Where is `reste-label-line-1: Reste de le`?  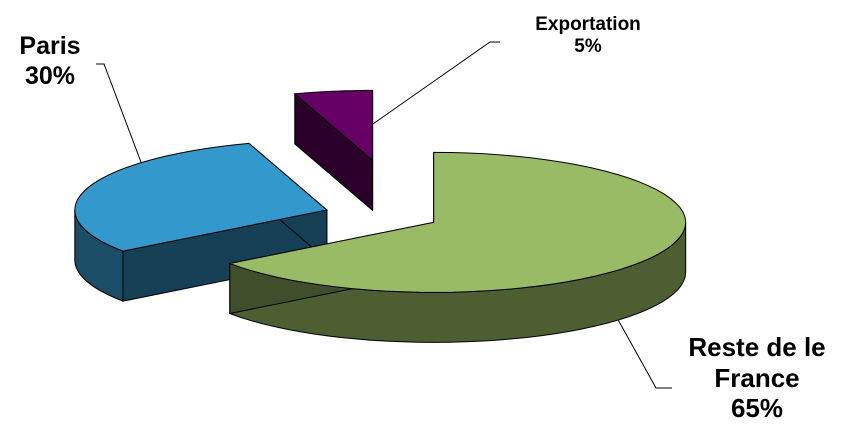 reste-label-line-1: Reste de le is located at coordinates (757, 347).